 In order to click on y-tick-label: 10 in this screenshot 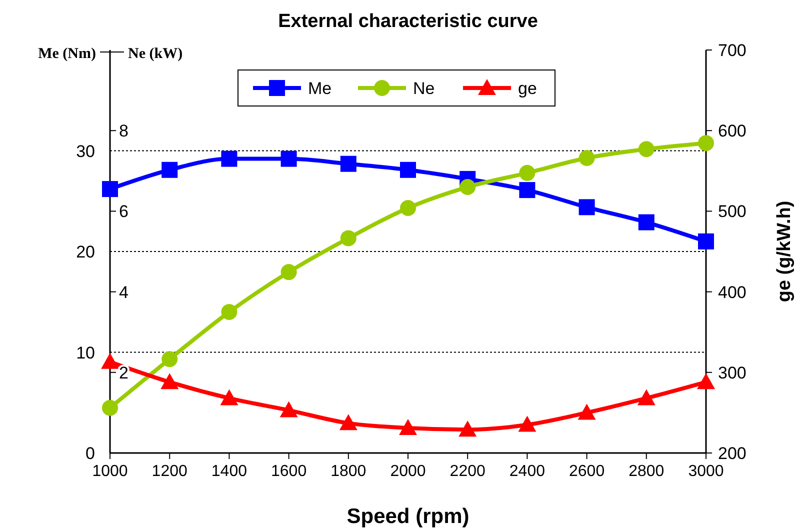, I will do `click(85, 352)`.